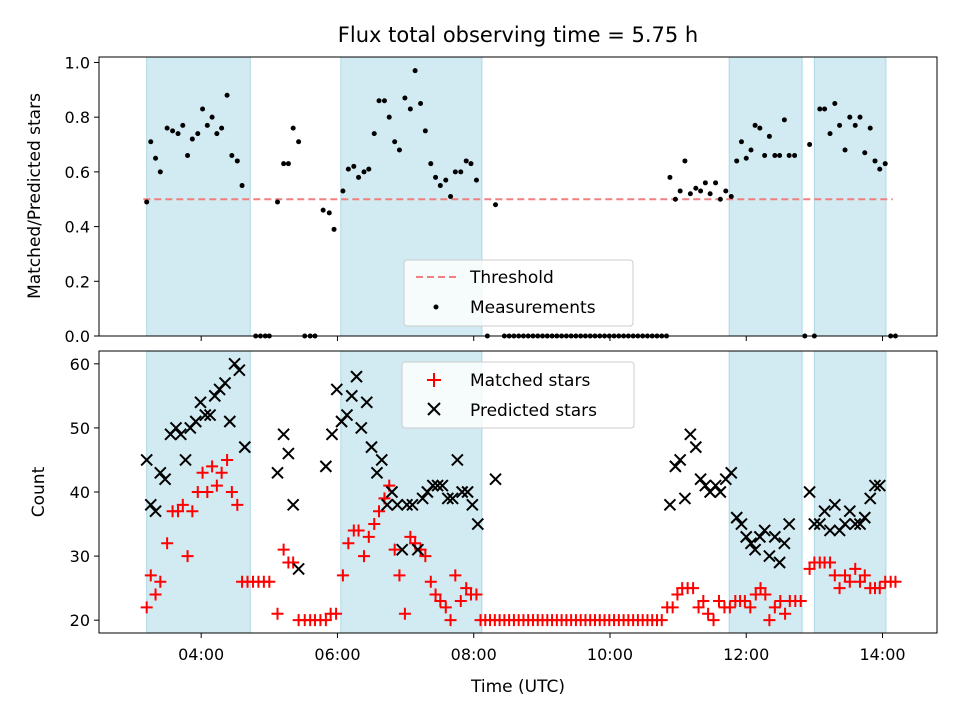  I want to click on top-y-tick-label: 0.0, so click(77, 336).